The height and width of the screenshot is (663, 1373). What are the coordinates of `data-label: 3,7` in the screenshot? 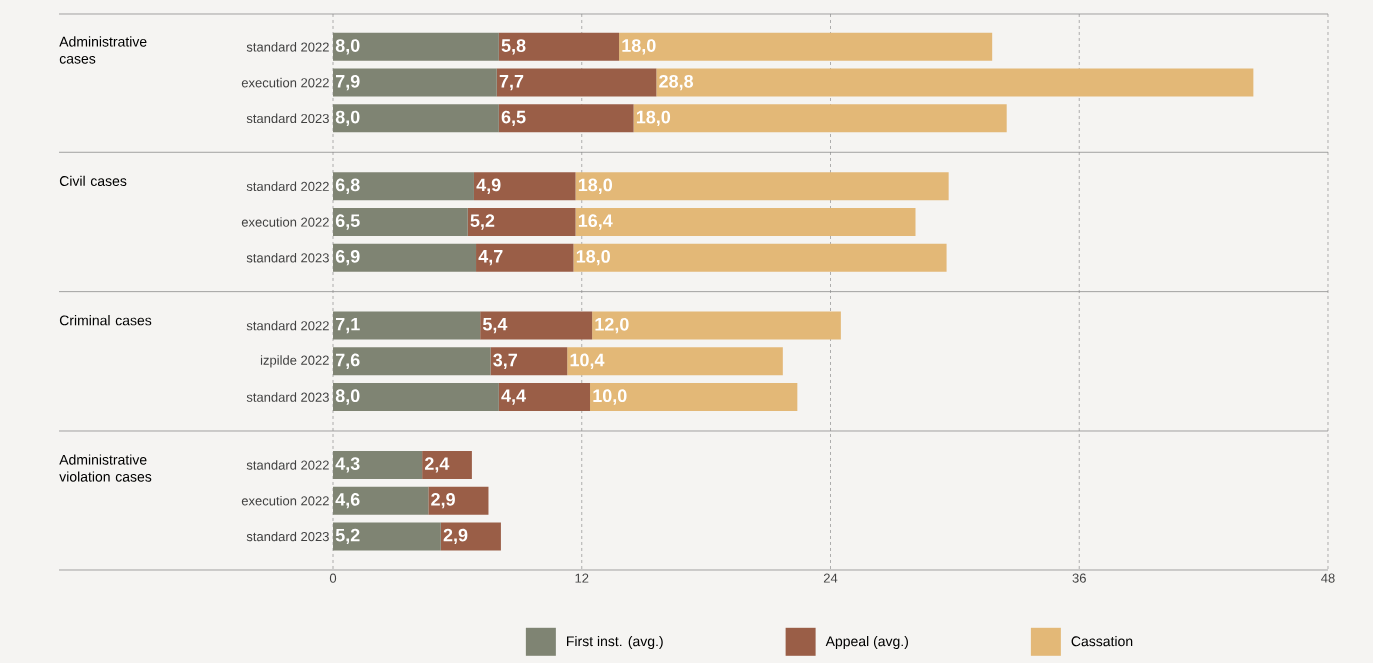 It's located at (505, 361).